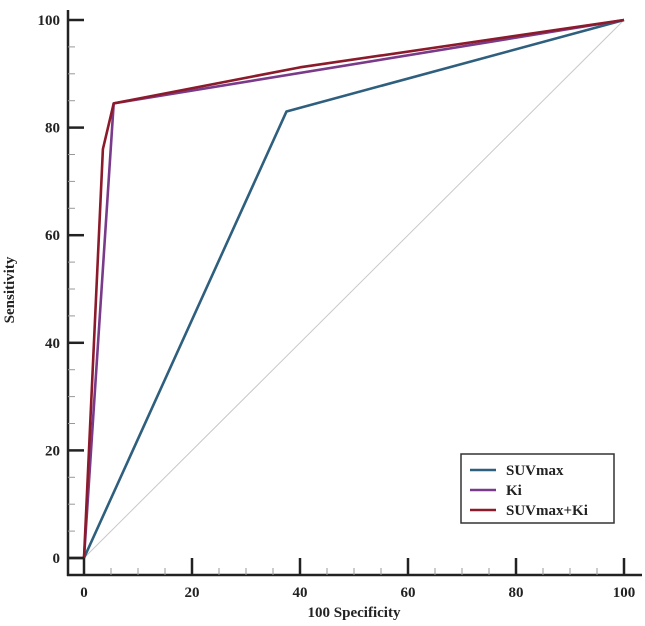 The height and width of the screenshot is (626, 645). I want to click on y-tick-label: 60, so click(52, 236).